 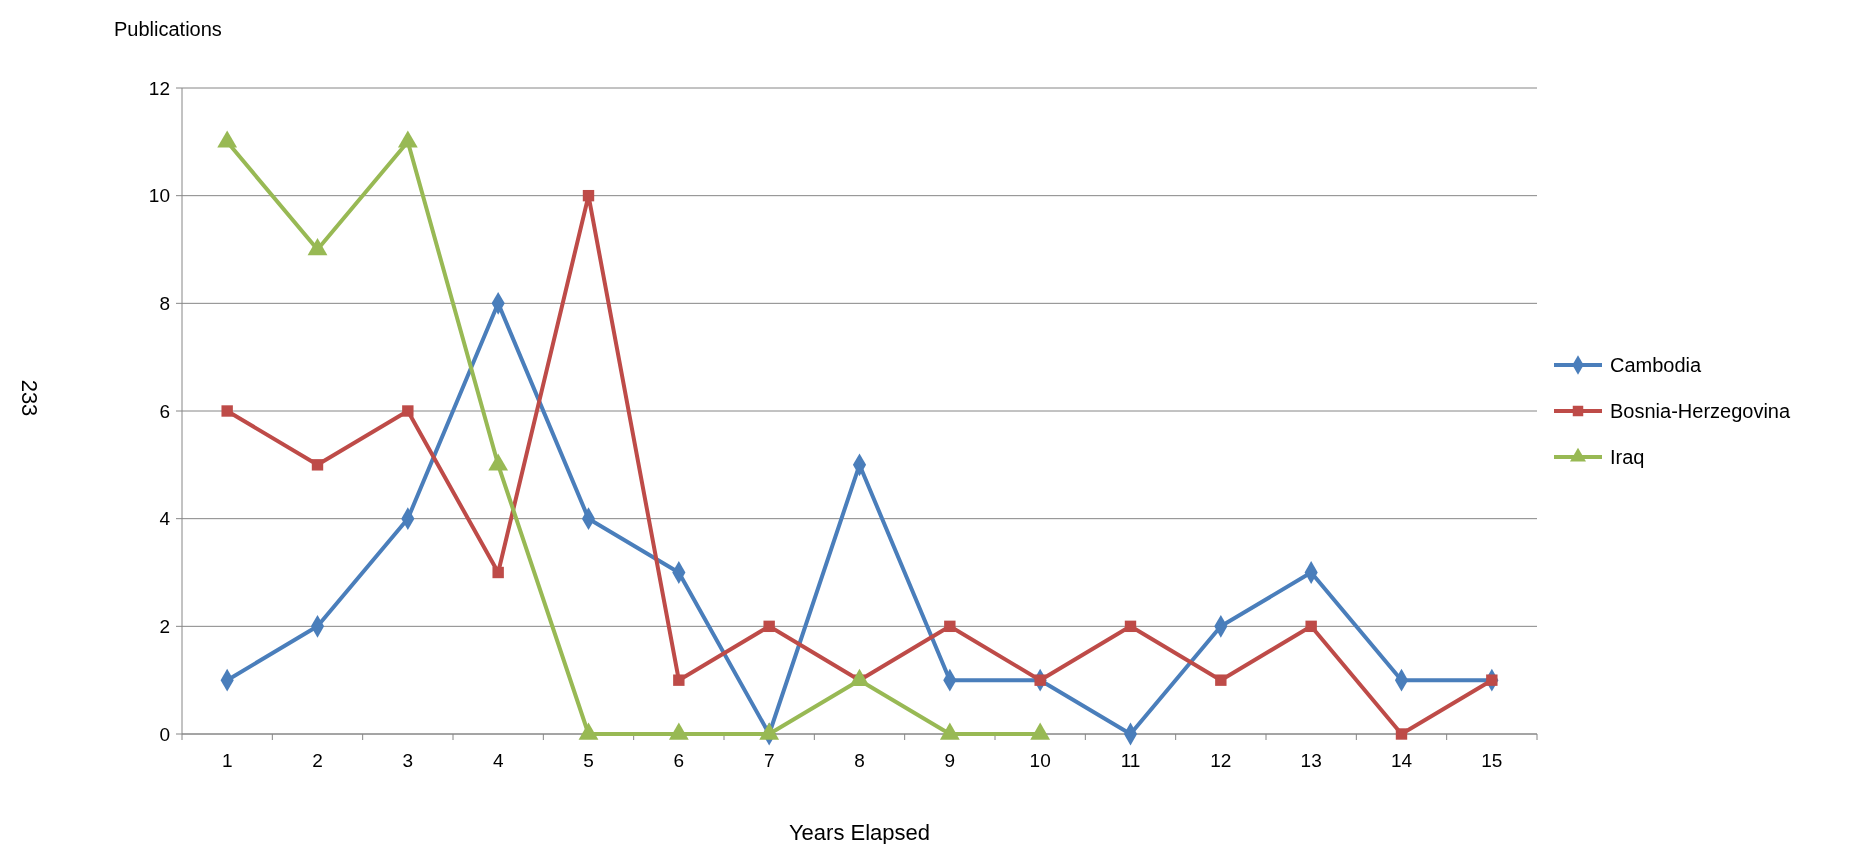 I want to click on x-tick-label: 9, so click(x=950, y=760).